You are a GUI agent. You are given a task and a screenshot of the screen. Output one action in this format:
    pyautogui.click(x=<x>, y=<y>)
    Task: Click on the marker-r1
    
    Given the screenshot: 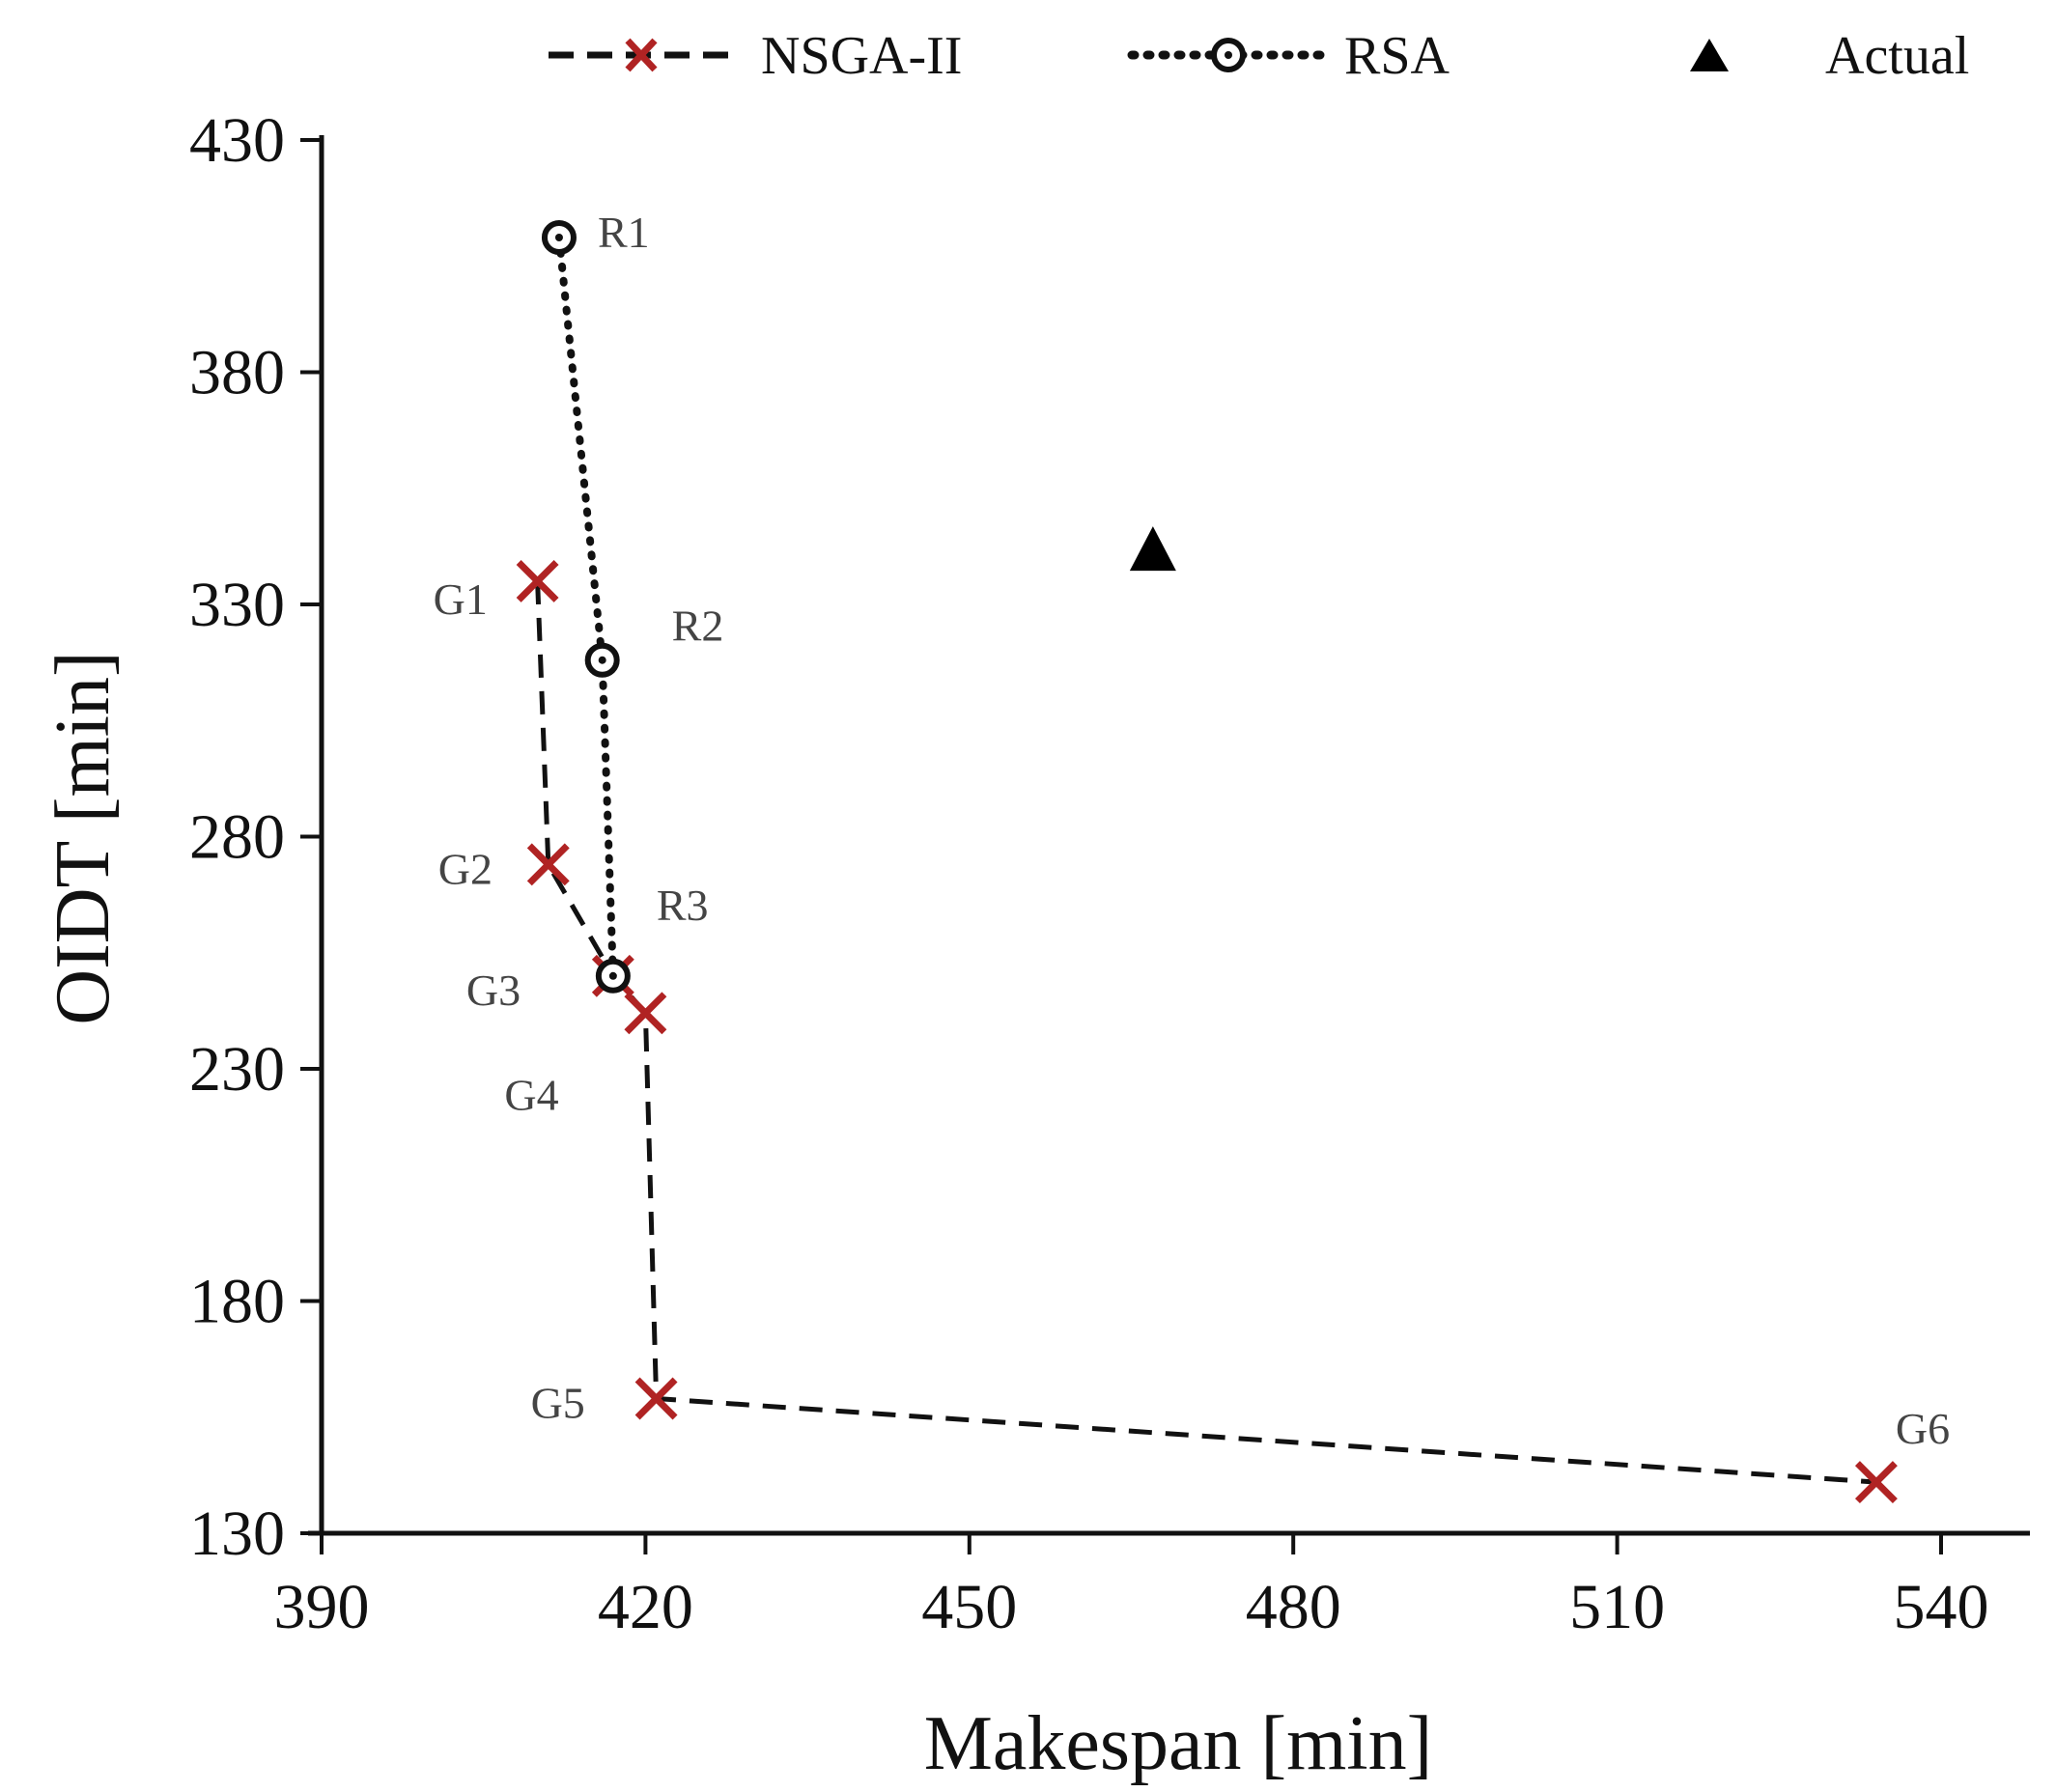 What is the action you would take?
    pyautogui.click(x=559, y=238)
    